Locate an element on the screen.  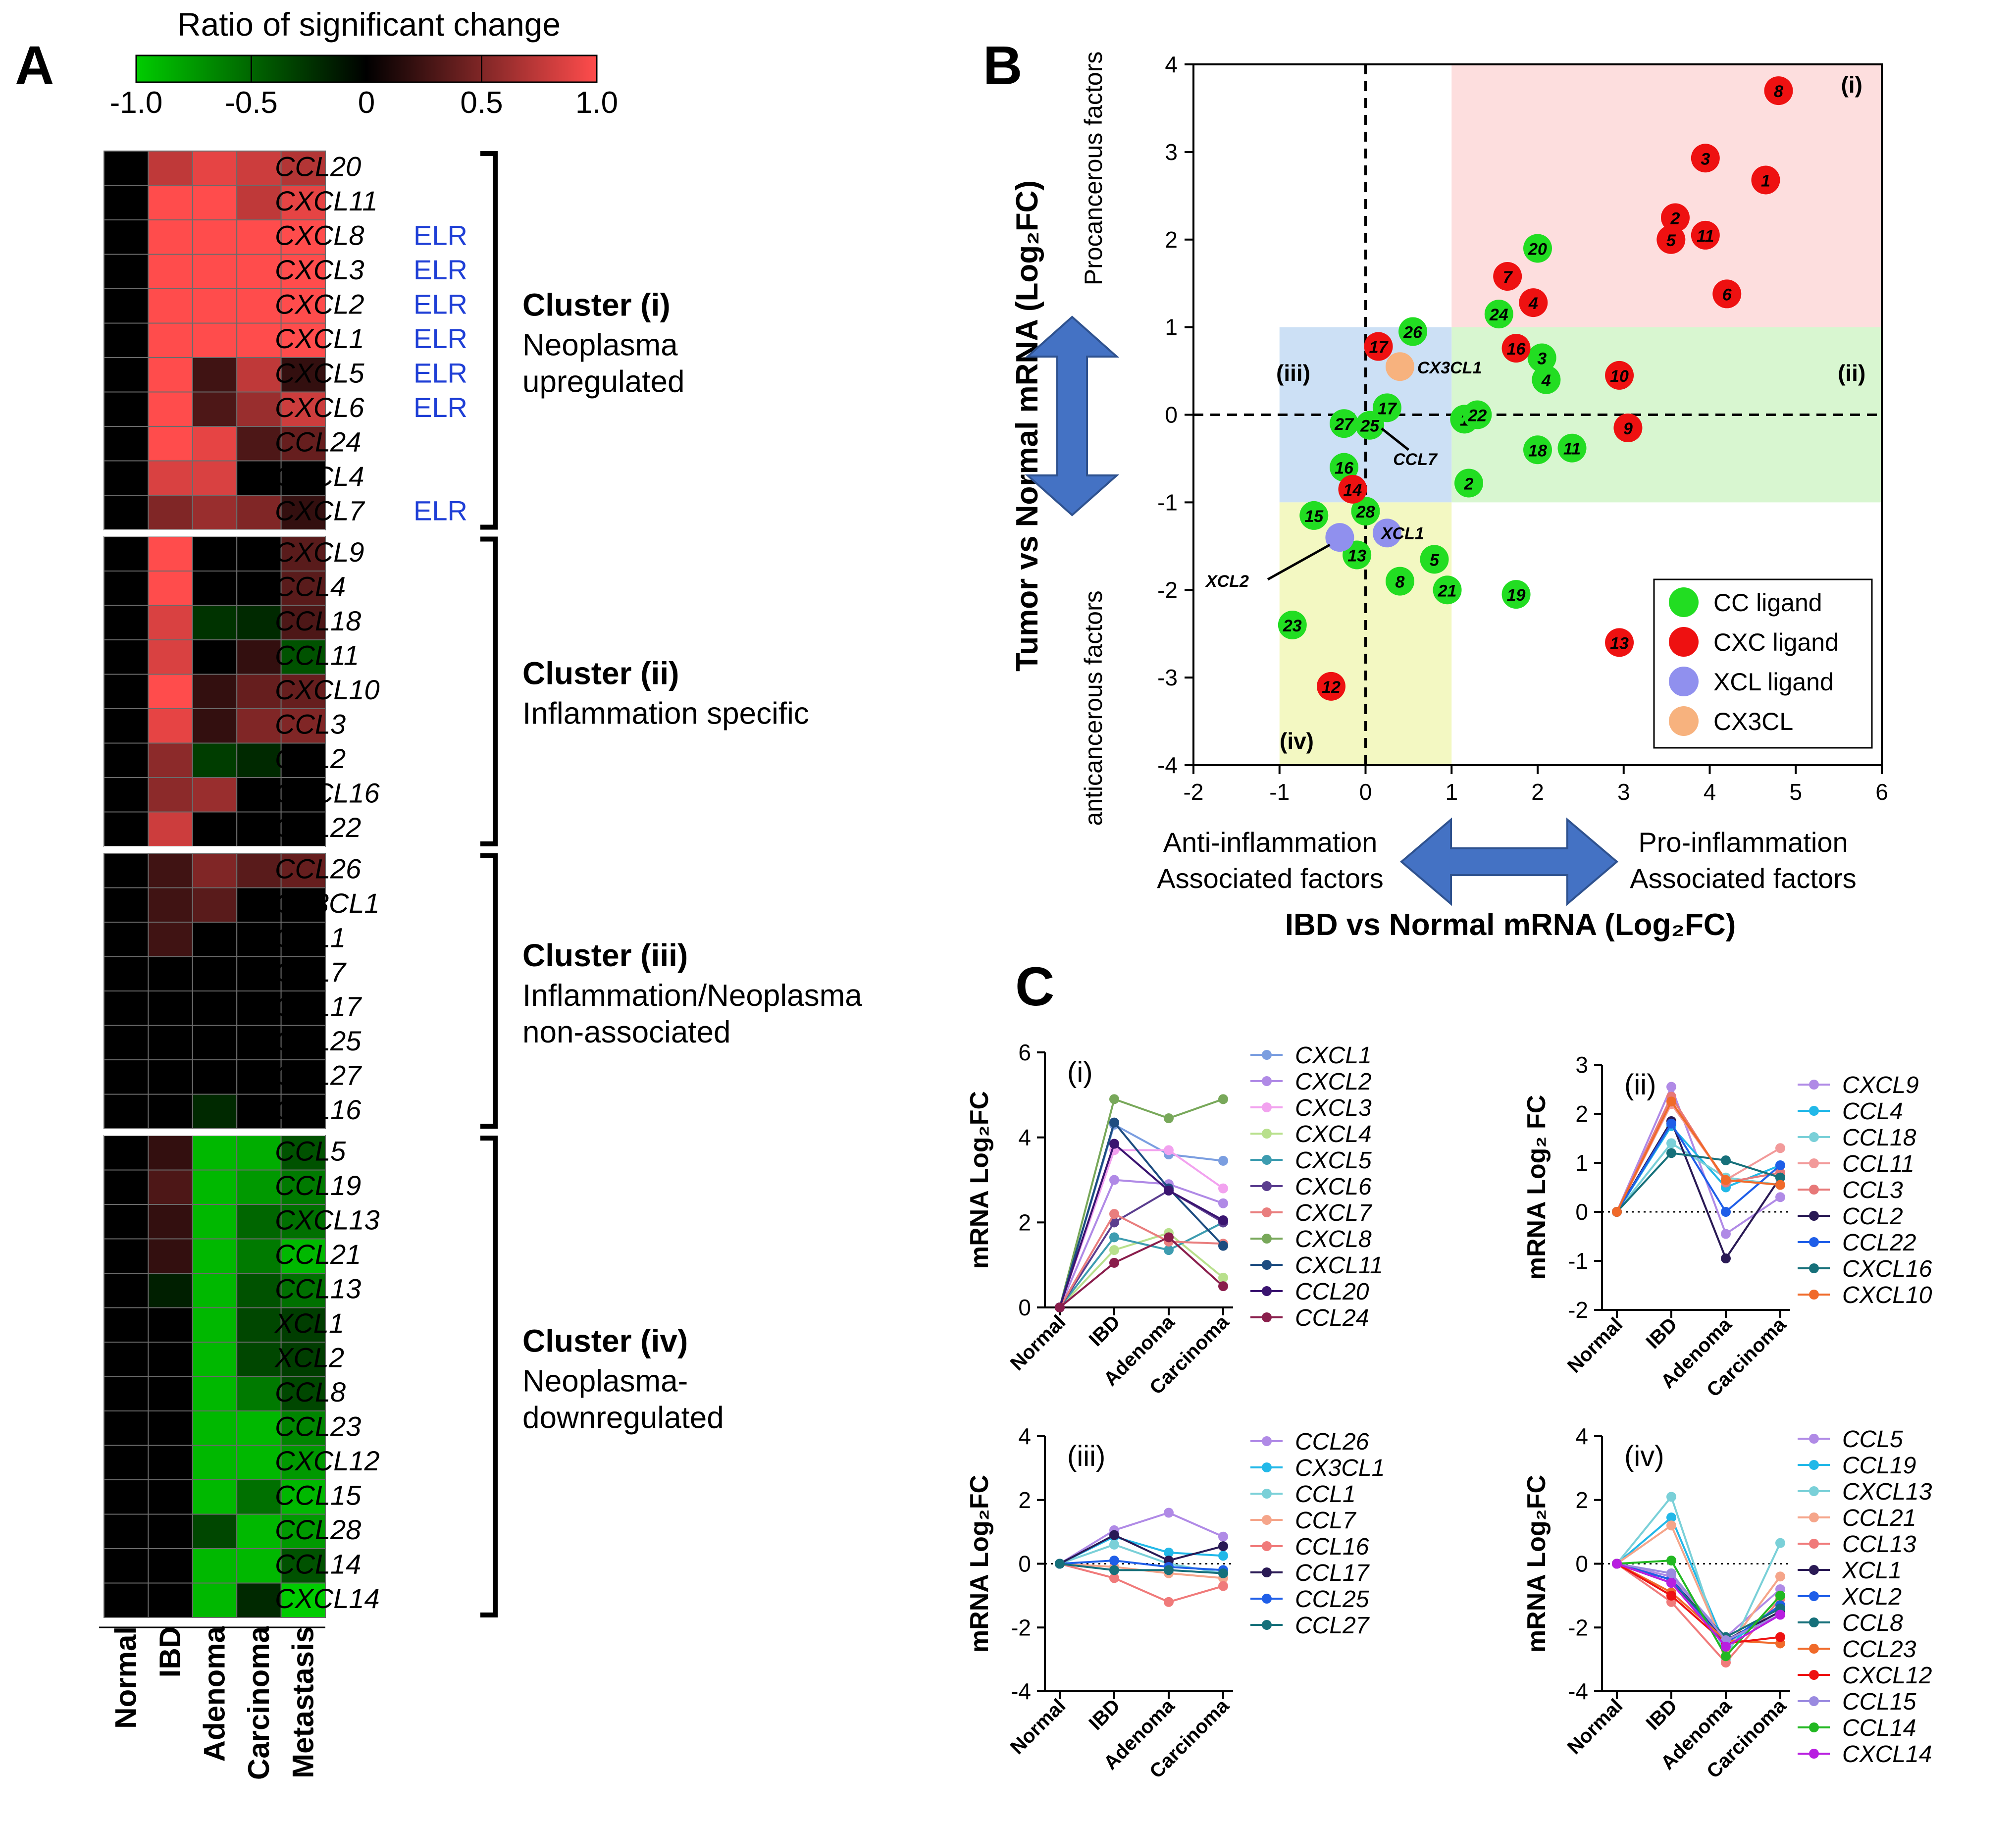
scatter-point-label: 13 is located at coordinates (1356, 556).